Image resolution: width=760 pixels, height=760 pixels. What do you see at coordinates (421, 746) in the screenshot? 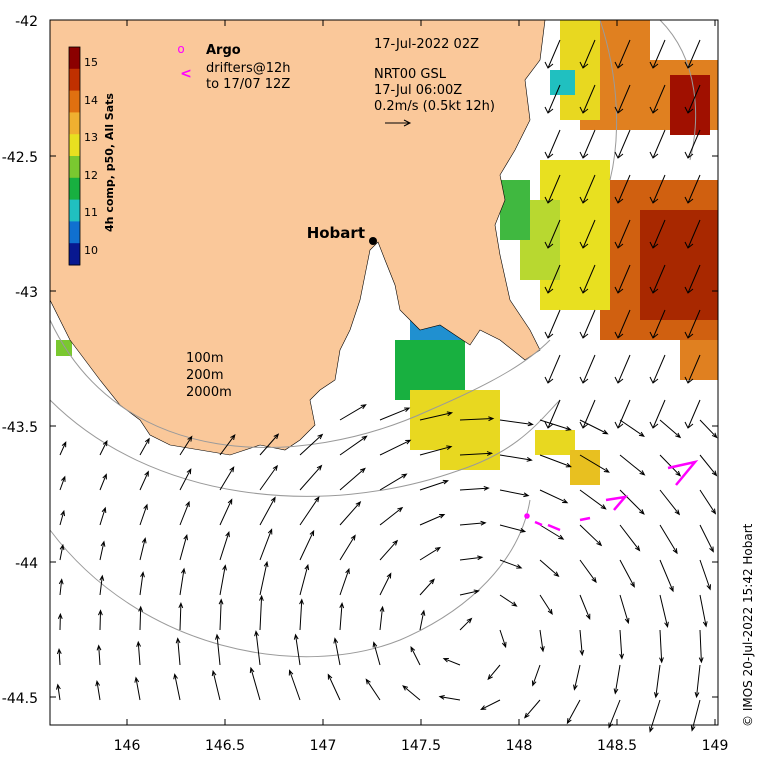
I see `x-tick-label: 147.5` at bounding box center [421, 746].